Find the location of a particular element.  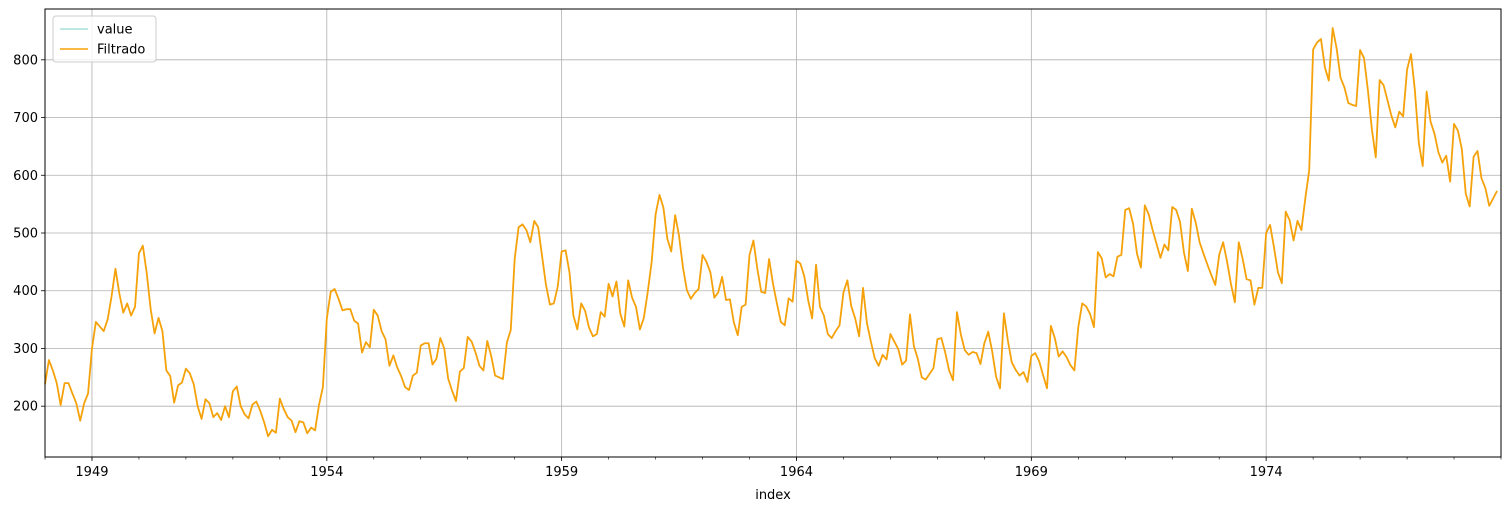

legend-box is located at coordinates (104, 39).